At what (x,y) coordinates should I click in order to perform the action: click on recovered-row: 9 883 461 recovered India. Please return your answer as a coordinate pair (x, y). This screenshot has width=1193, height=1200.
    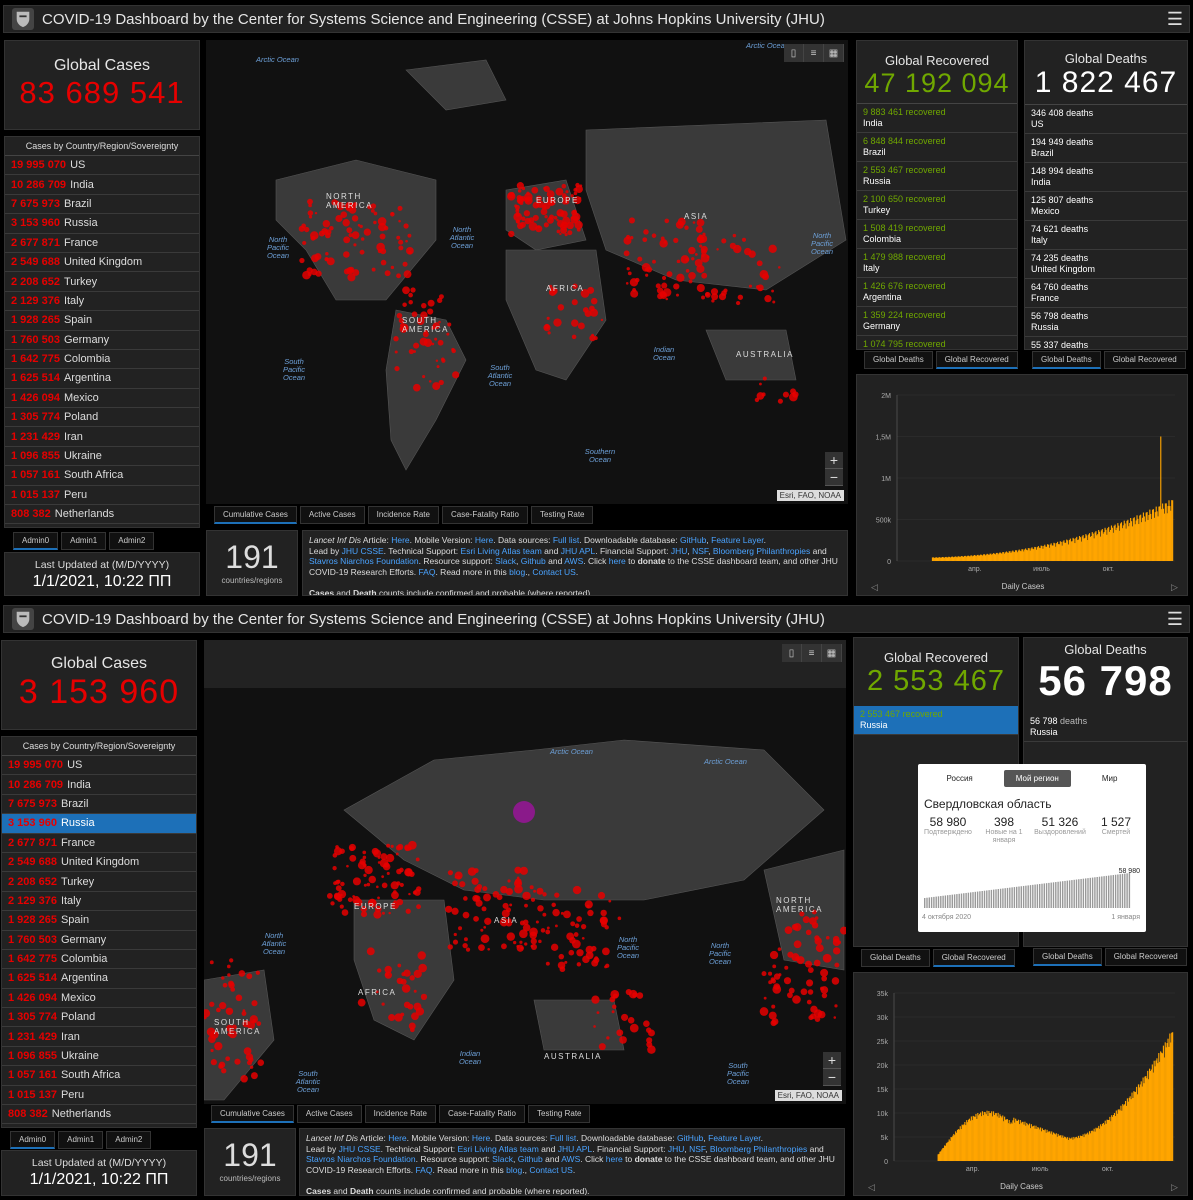
    Looking at the image, I should click on (937, 118).